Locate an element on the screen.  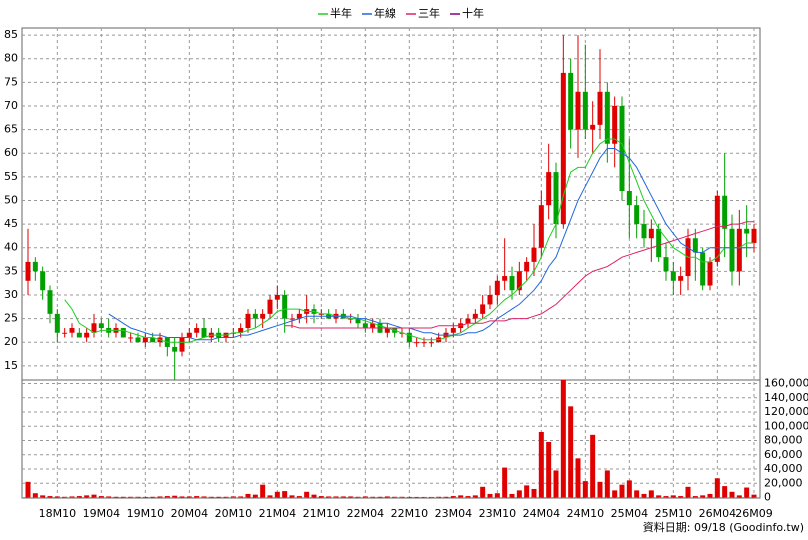
y-tick-label: 75 is located at coordinates (11, 81).